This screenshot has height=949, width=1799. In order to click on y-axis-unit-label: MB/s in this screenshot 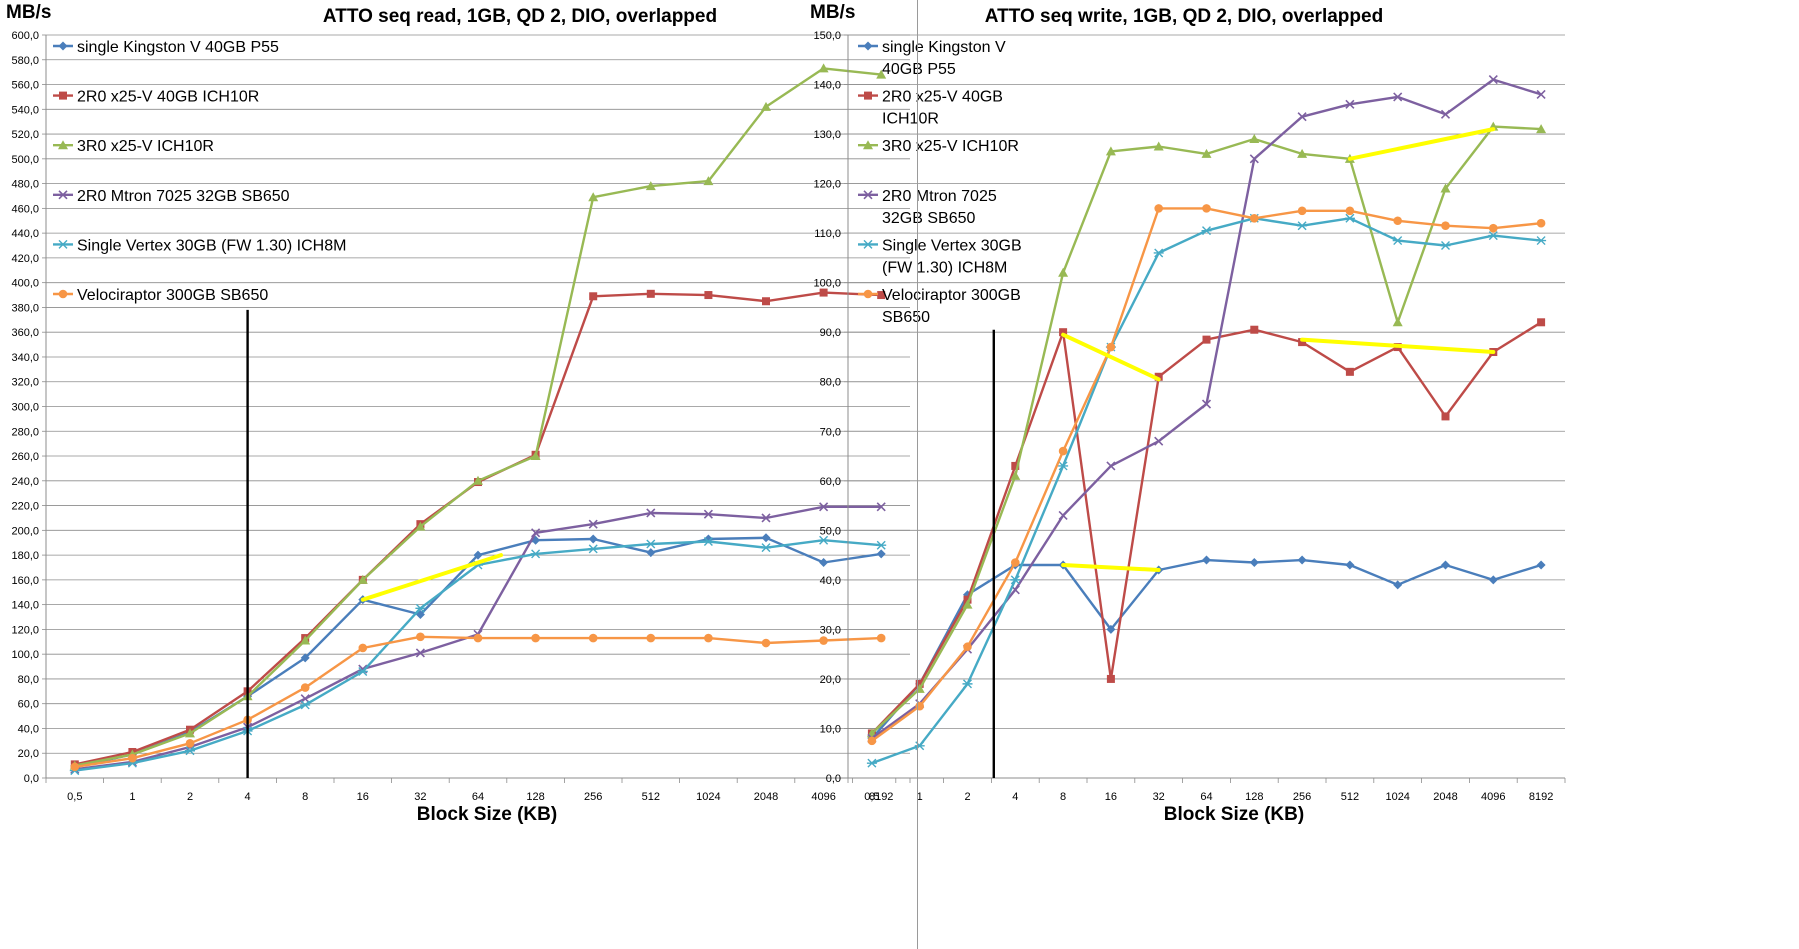, I will do `click(28, 12)`.